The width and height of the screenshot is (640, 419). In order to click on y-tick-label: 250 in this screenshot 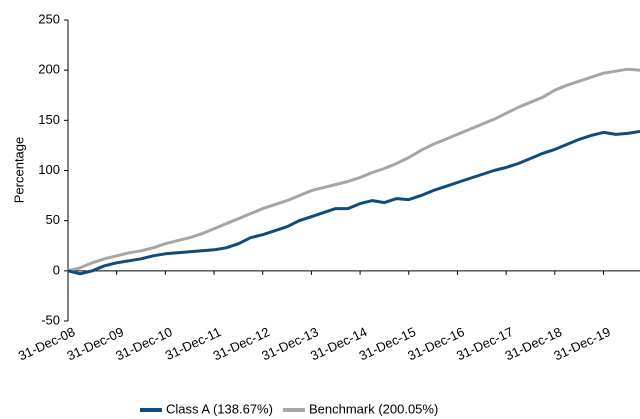, I will do `click(49, 18)`.